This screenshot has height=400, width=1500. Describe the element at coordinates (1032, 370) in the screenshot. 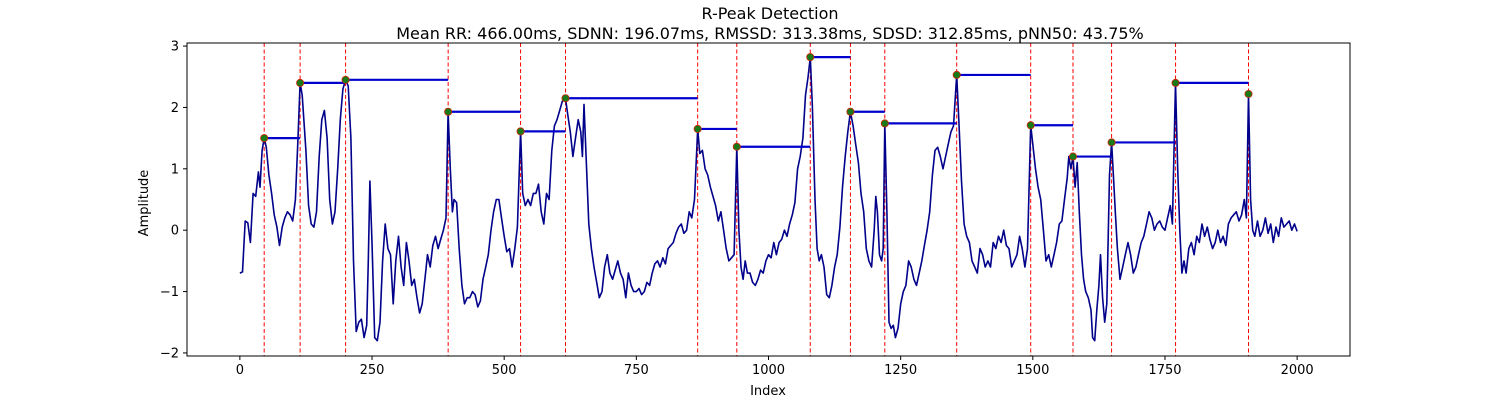

I see `x-tick-label-6: 1500` at that location.